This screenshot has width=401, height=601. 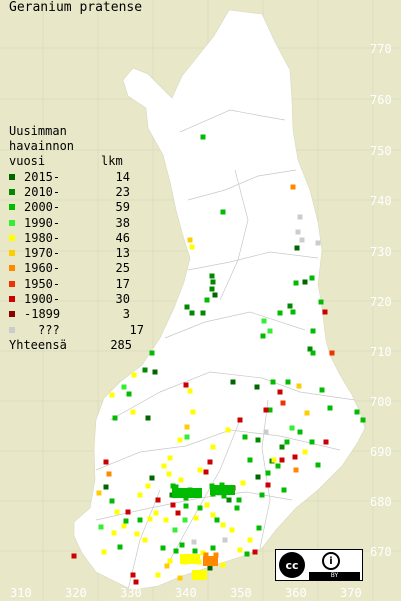 I want to click on y-tick-label: 760, so click(x=381, y=100).